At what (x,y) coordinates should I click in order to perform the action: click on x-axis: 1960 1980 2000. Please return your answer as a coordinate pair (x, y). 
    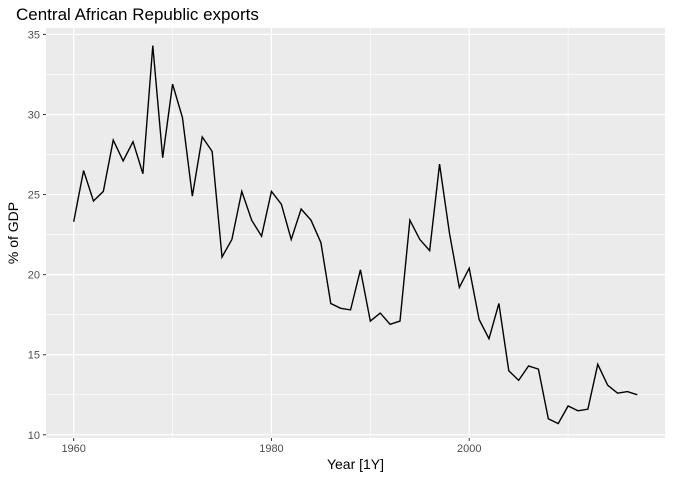
    Looking at the image, I should click on (271, 446).